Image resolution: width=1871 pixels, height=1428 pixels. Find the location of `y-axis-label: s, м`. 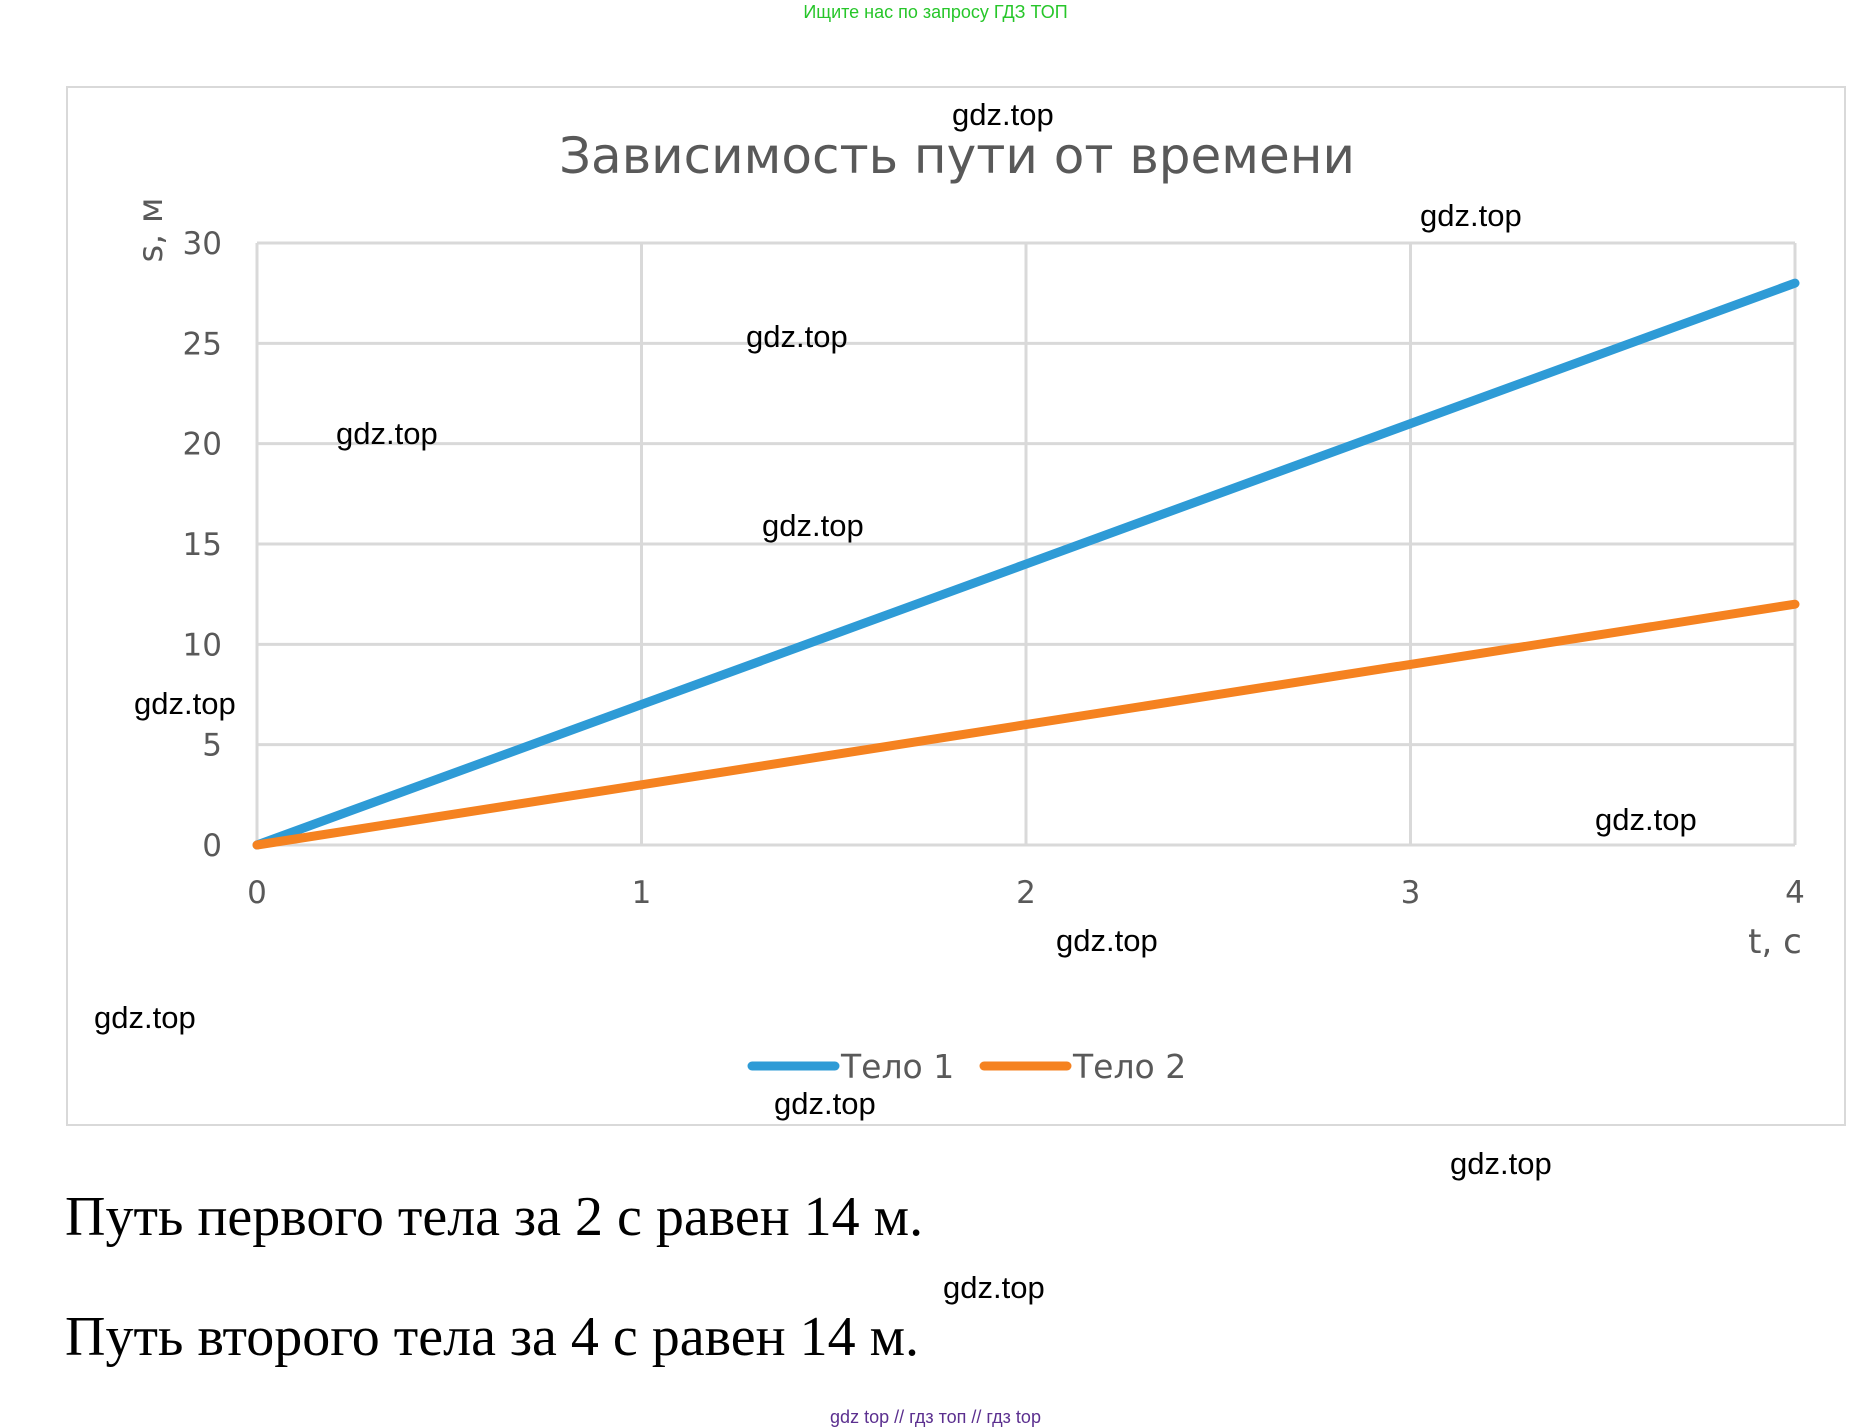

y-axis-label: s, м is located at coordinates (151, 230).